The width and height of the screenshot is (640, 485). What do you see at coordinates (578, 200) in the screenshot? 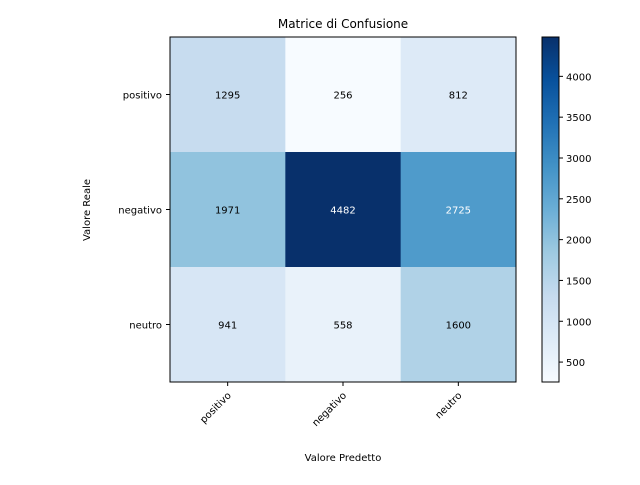
I see `colorbar-tick-label: 2500` at bounding box center [578, 200].